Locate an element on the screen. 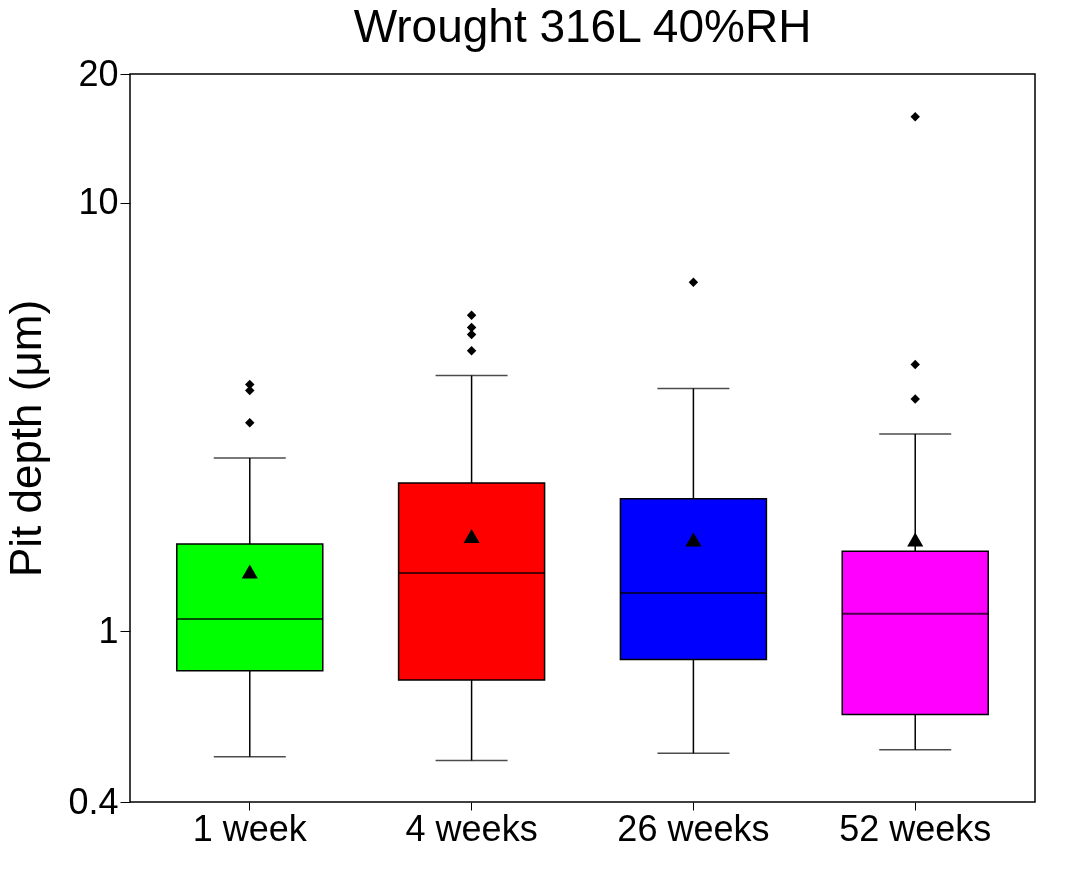 This screenshot has width=1072, height=893. x-tick-label: 26 weeks is located at coordinates (693, 828).